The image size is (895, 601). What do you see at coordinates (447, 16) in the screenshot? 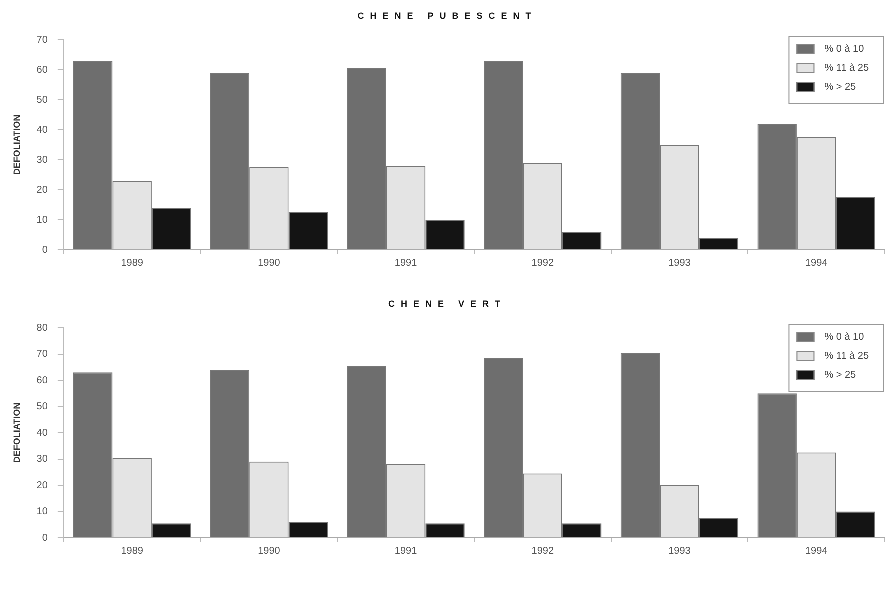
I see `chart-title: CHENE PUBESCENT` at bounding box center [447, 16].